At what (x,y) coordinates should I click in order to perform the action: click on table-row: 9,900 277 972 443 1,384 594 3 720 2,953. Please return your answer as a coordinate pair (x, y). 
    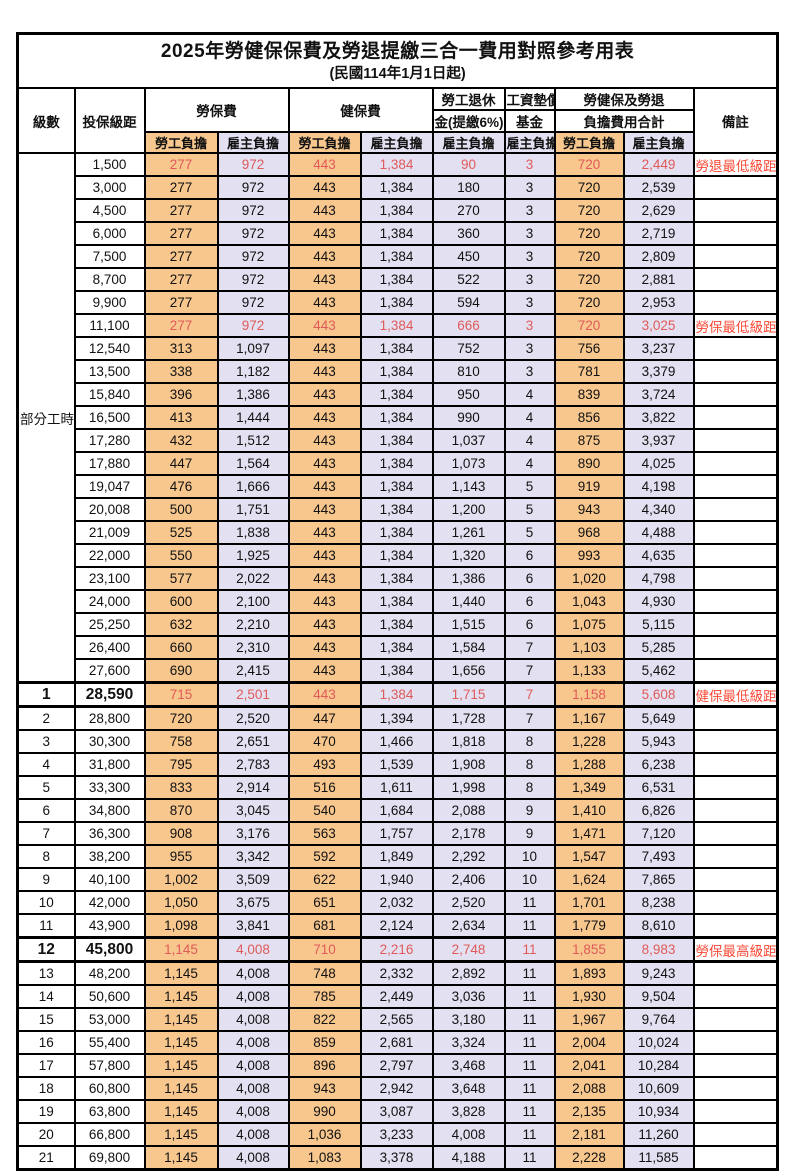
    Looking at the image, I should click on (398, 302).